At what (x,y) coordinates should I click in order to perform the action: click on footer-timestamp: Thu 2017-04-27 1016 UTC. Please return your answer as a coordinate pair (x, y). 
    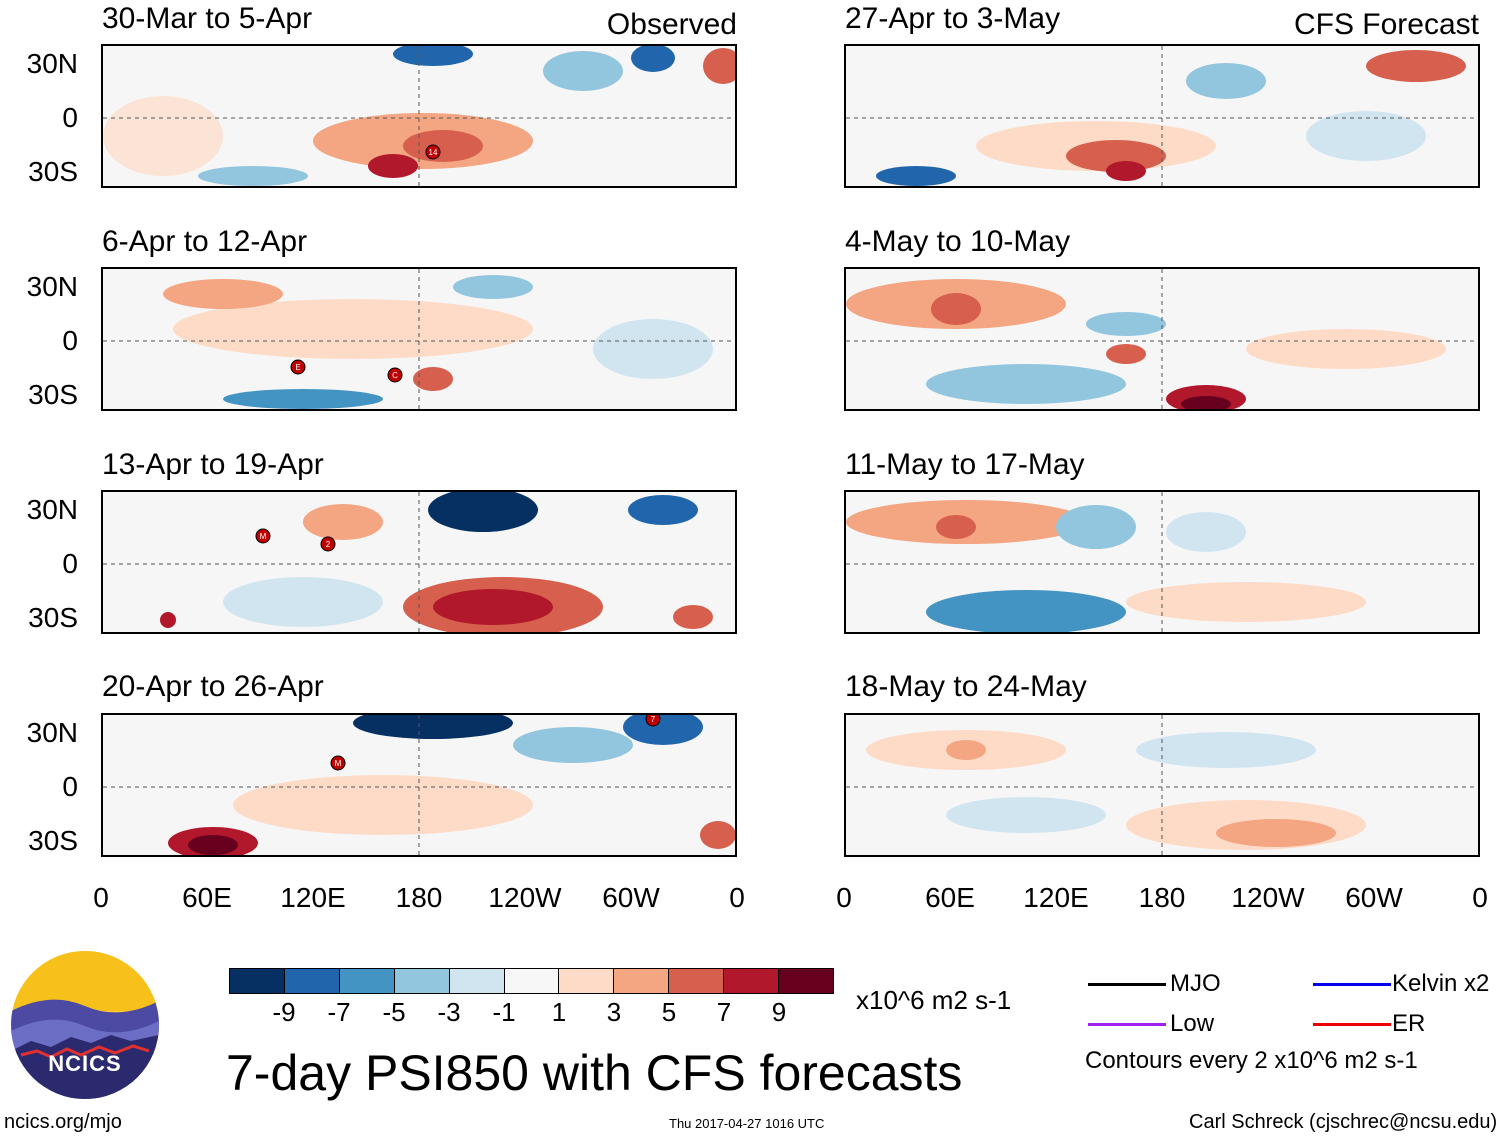
    Looking at the image, I should click on (747, 1123).